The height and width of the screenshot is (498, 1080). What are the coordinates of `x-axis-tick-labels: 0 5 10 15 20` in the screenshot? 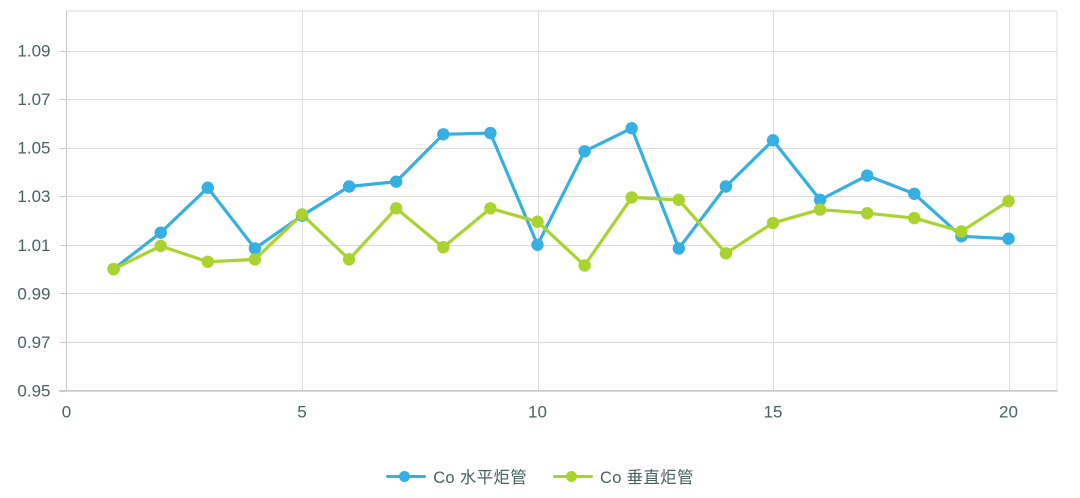 It's located at (540, 412).